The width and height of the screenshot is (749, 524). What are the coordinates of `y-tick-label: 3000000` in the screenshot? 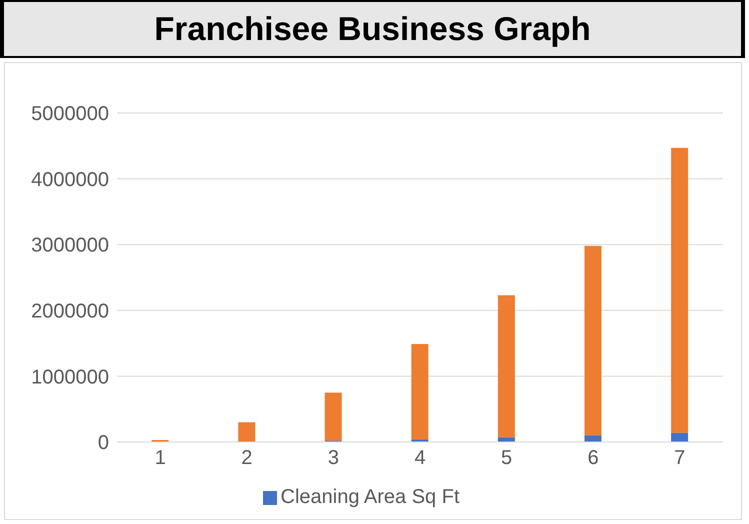 It's located at (70, 245).